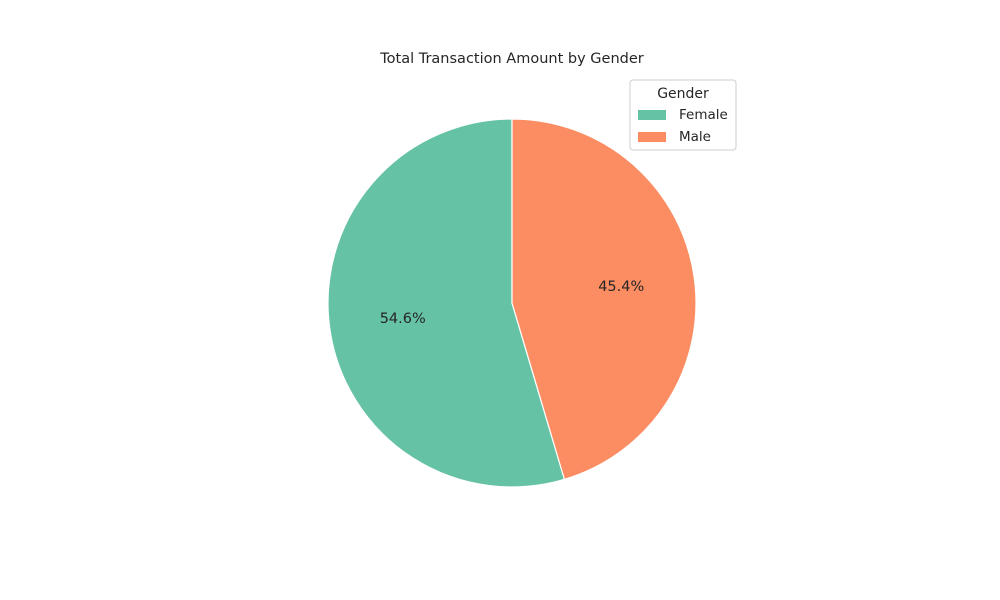 This screenshot has height=600, width=1000. I want to click on slice-label-female: 54.6%, so click(403, 319).